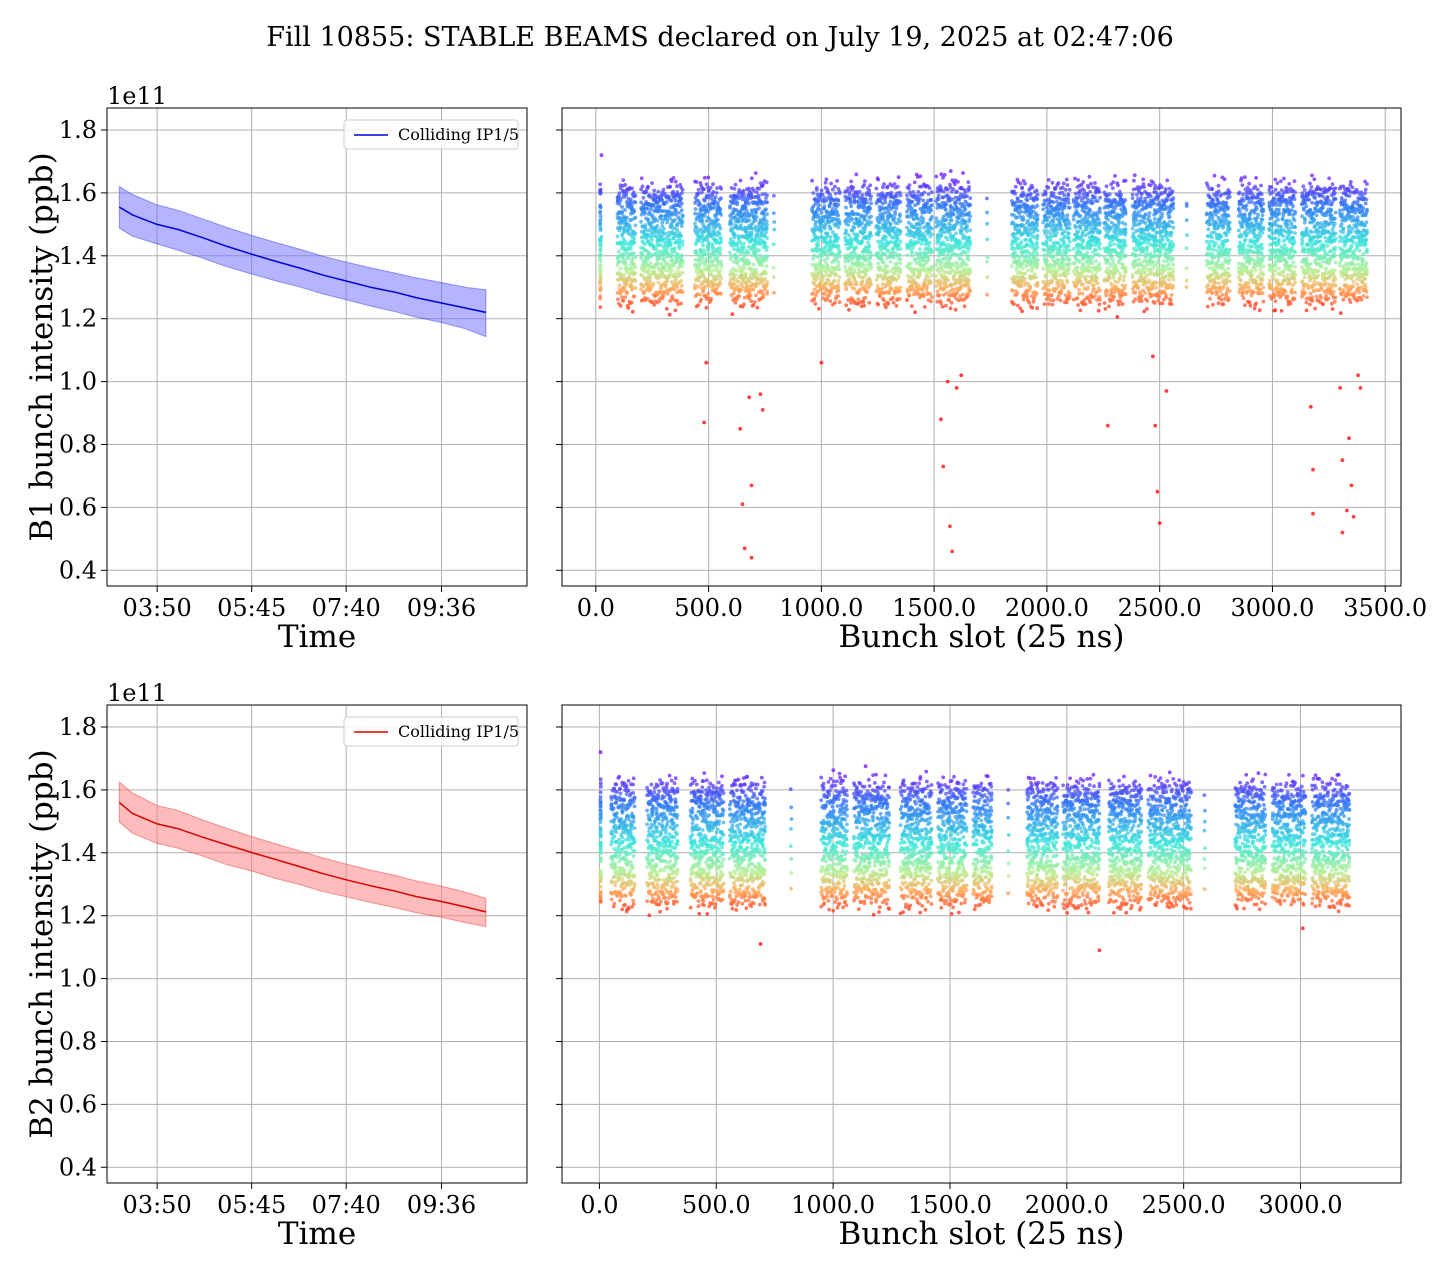 Image resolution: width=1440 pixels, height=1280 pixels. I want to click on uncertainty-band, so click(302, 261).